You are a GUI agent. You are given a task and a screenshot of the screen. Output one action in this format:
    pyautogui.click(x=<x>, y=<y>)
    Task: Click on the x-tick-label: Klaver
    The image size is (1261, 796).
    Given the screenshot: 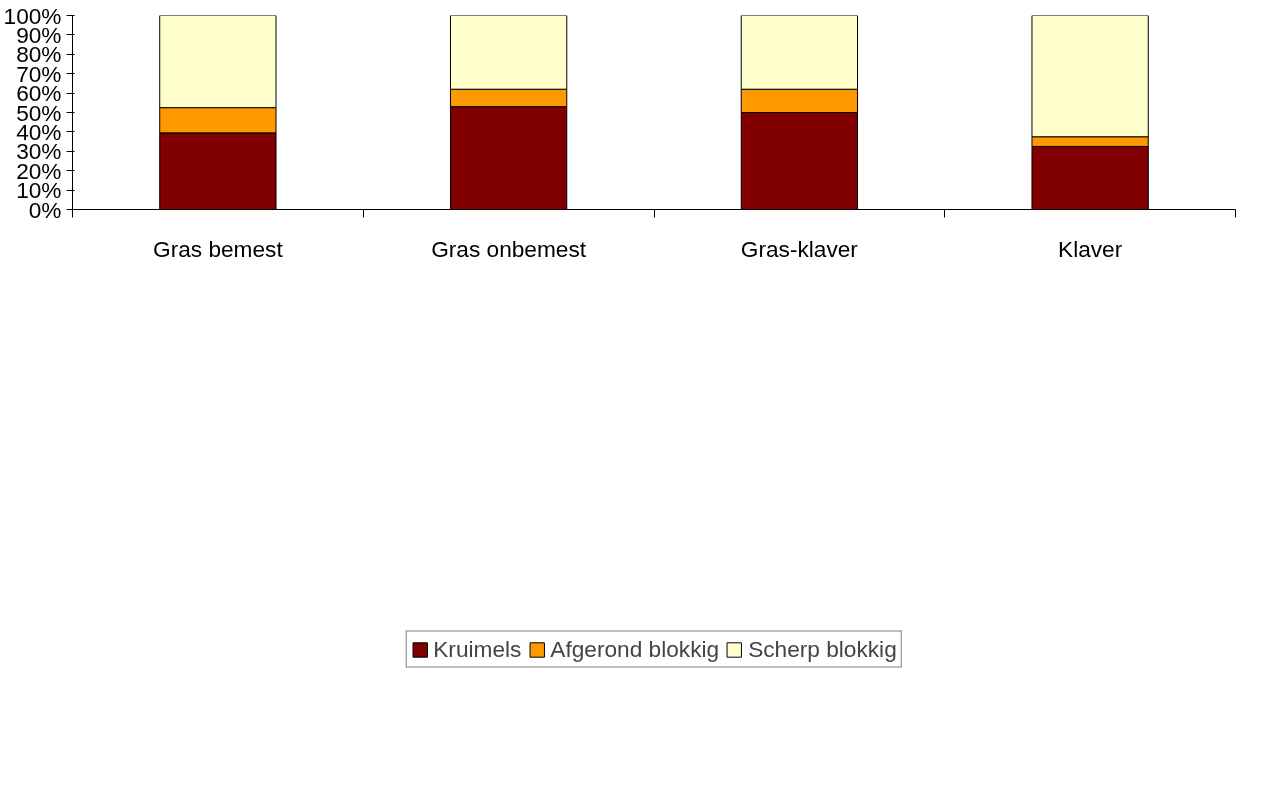 What is the action you would take?
    pyautogui.click(x=1090, y=248)
    